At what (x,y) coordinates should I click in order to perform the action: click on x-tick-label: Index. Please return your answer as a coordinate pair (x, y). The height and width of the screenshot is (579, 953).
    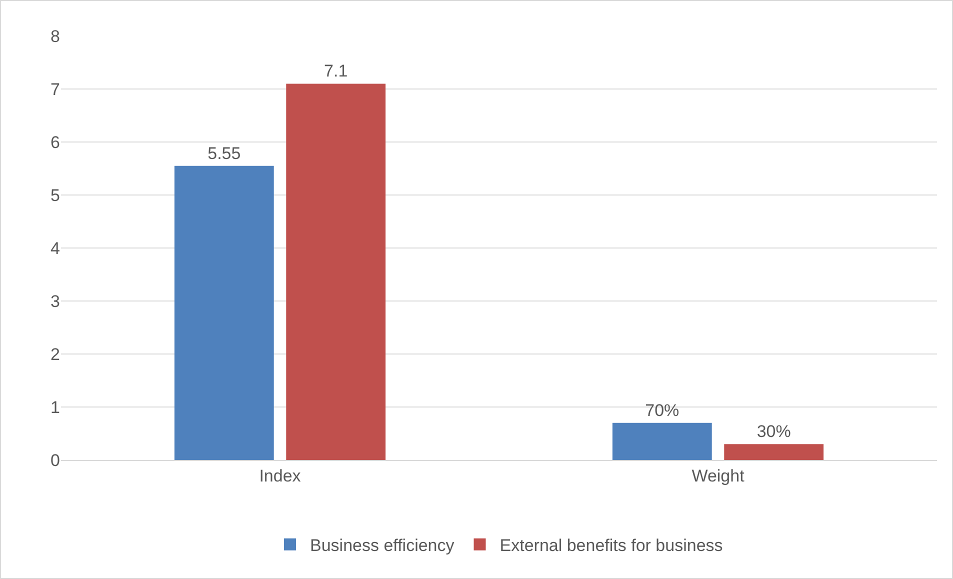
    Looking at the image, I should click on (280, 476).